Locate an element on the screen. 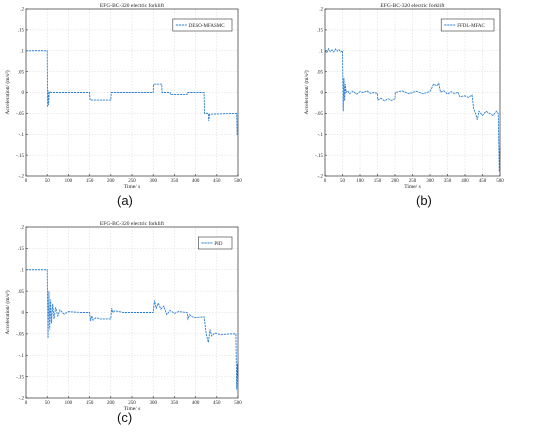 The width and height of the screenshot is (550, 434). legend-label: FFDL-MFAC is located at coordinates (471, 26).